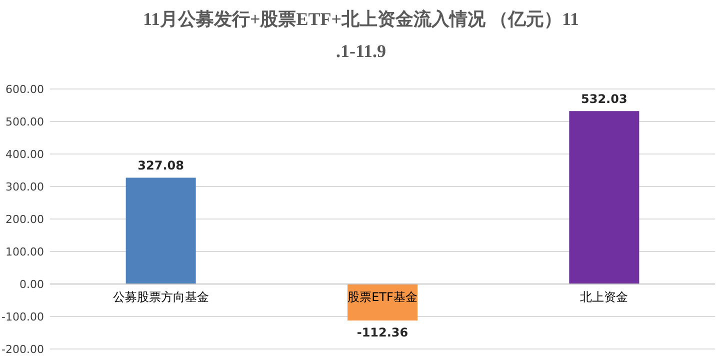 This screenshot has height=362, width=722. I want to click on y-tick-label: 0.00, so click(32, 284).